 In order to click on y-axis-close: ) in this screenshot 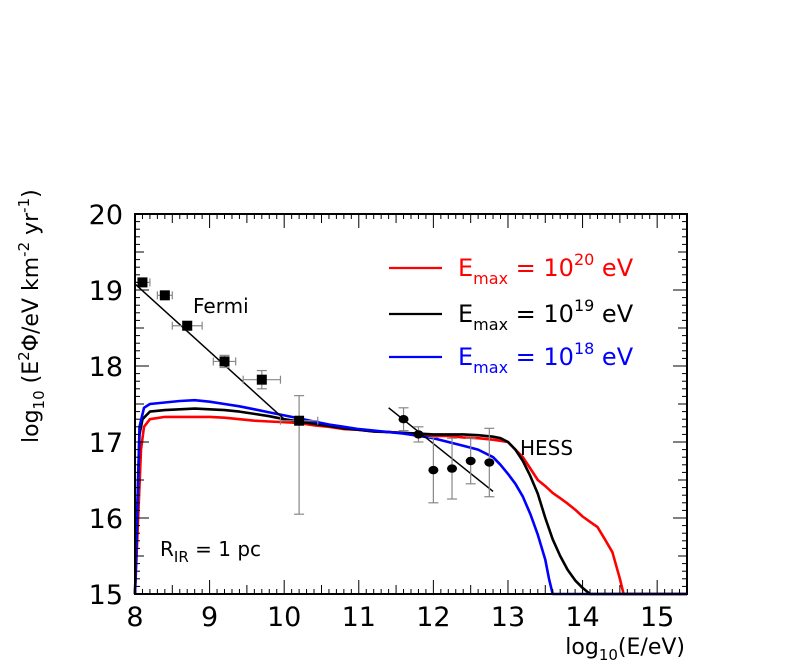, I will do `click(31, 193)`.